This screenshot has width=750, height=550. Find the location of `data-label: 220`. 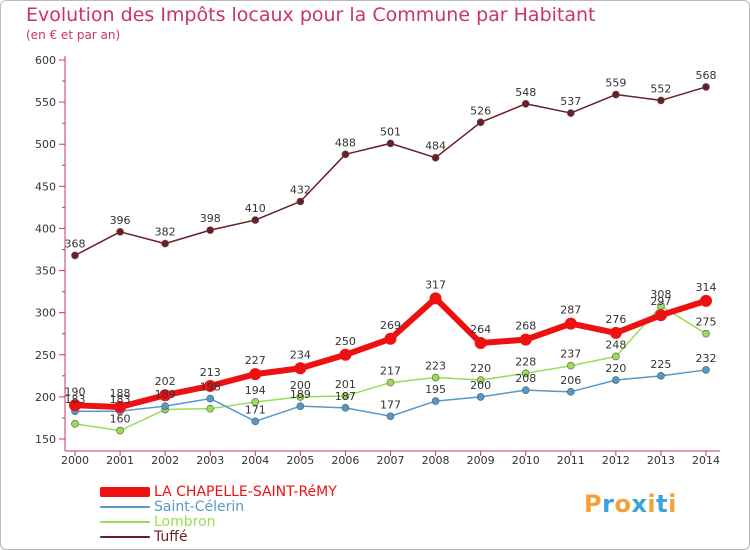

data-label: 220 is located at coordinates (615, 368).